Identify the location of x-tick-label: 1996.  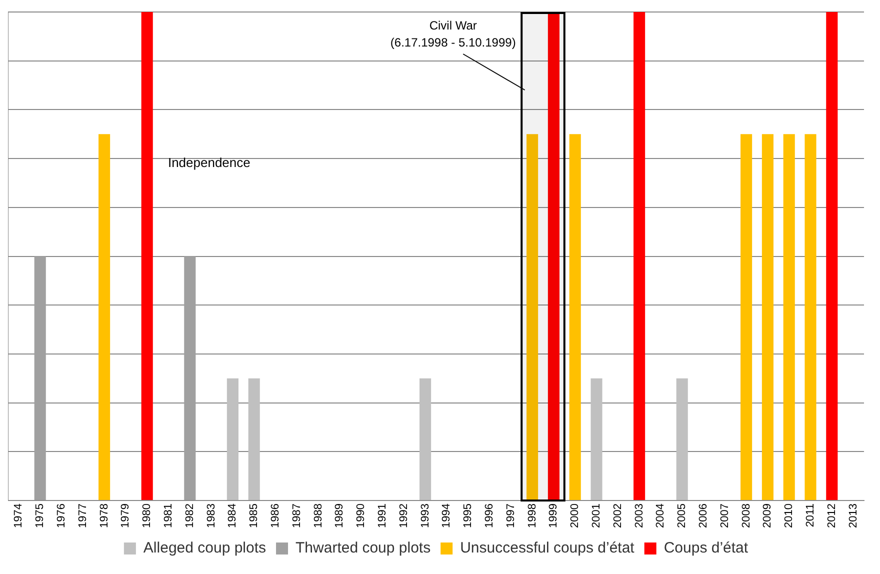
(490, 516).